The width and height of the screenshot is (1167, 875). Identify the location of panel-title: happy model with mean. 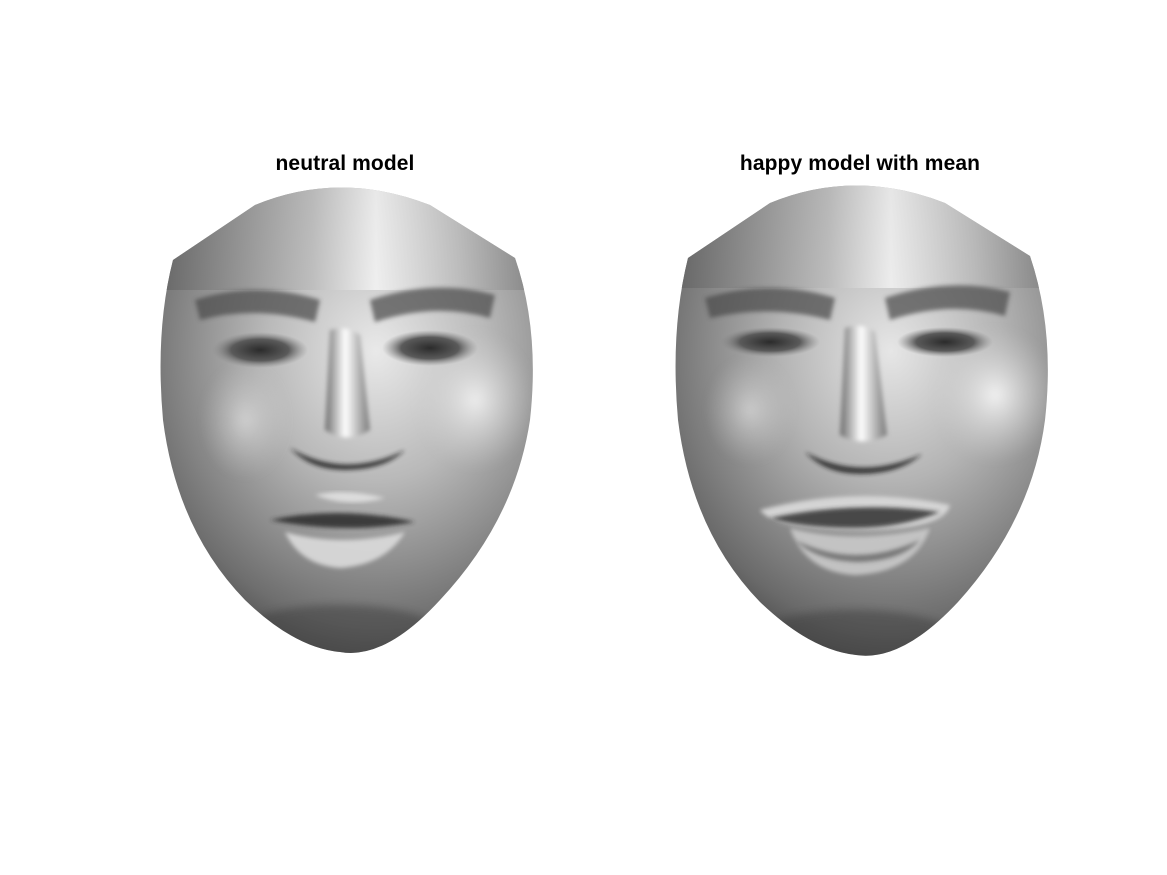
(860, 163).